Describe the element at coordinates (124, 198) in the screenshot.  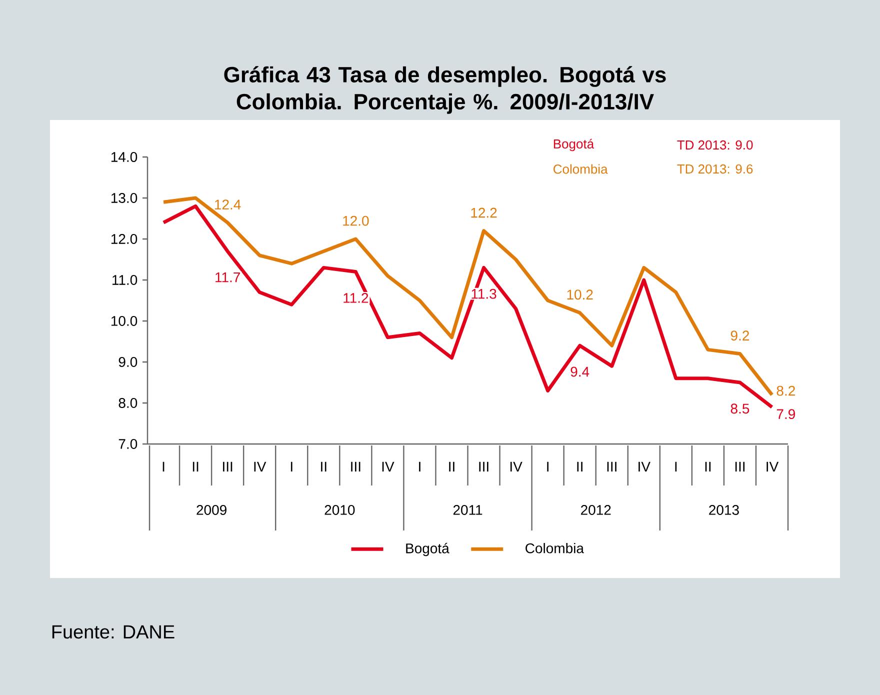
I see `y-tick-label: 13.0` at that location.